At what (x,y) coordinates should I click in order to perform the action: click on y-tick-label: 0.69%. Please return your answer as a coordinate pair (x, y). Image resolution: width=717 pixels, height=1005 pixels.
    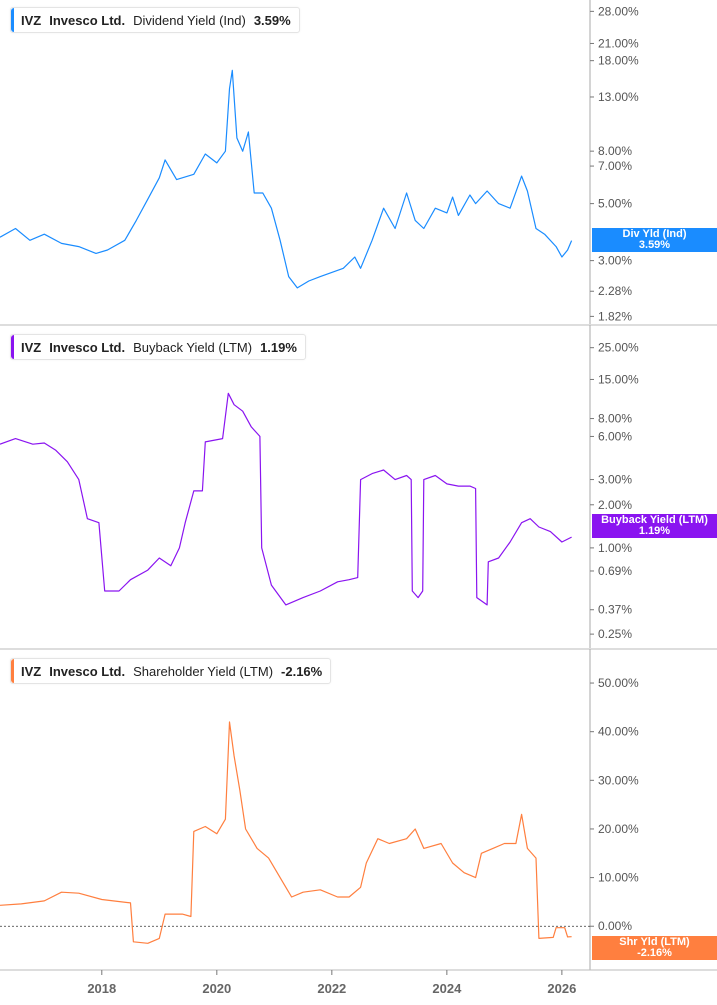
    Looking at the image, I should click on (615, 571).